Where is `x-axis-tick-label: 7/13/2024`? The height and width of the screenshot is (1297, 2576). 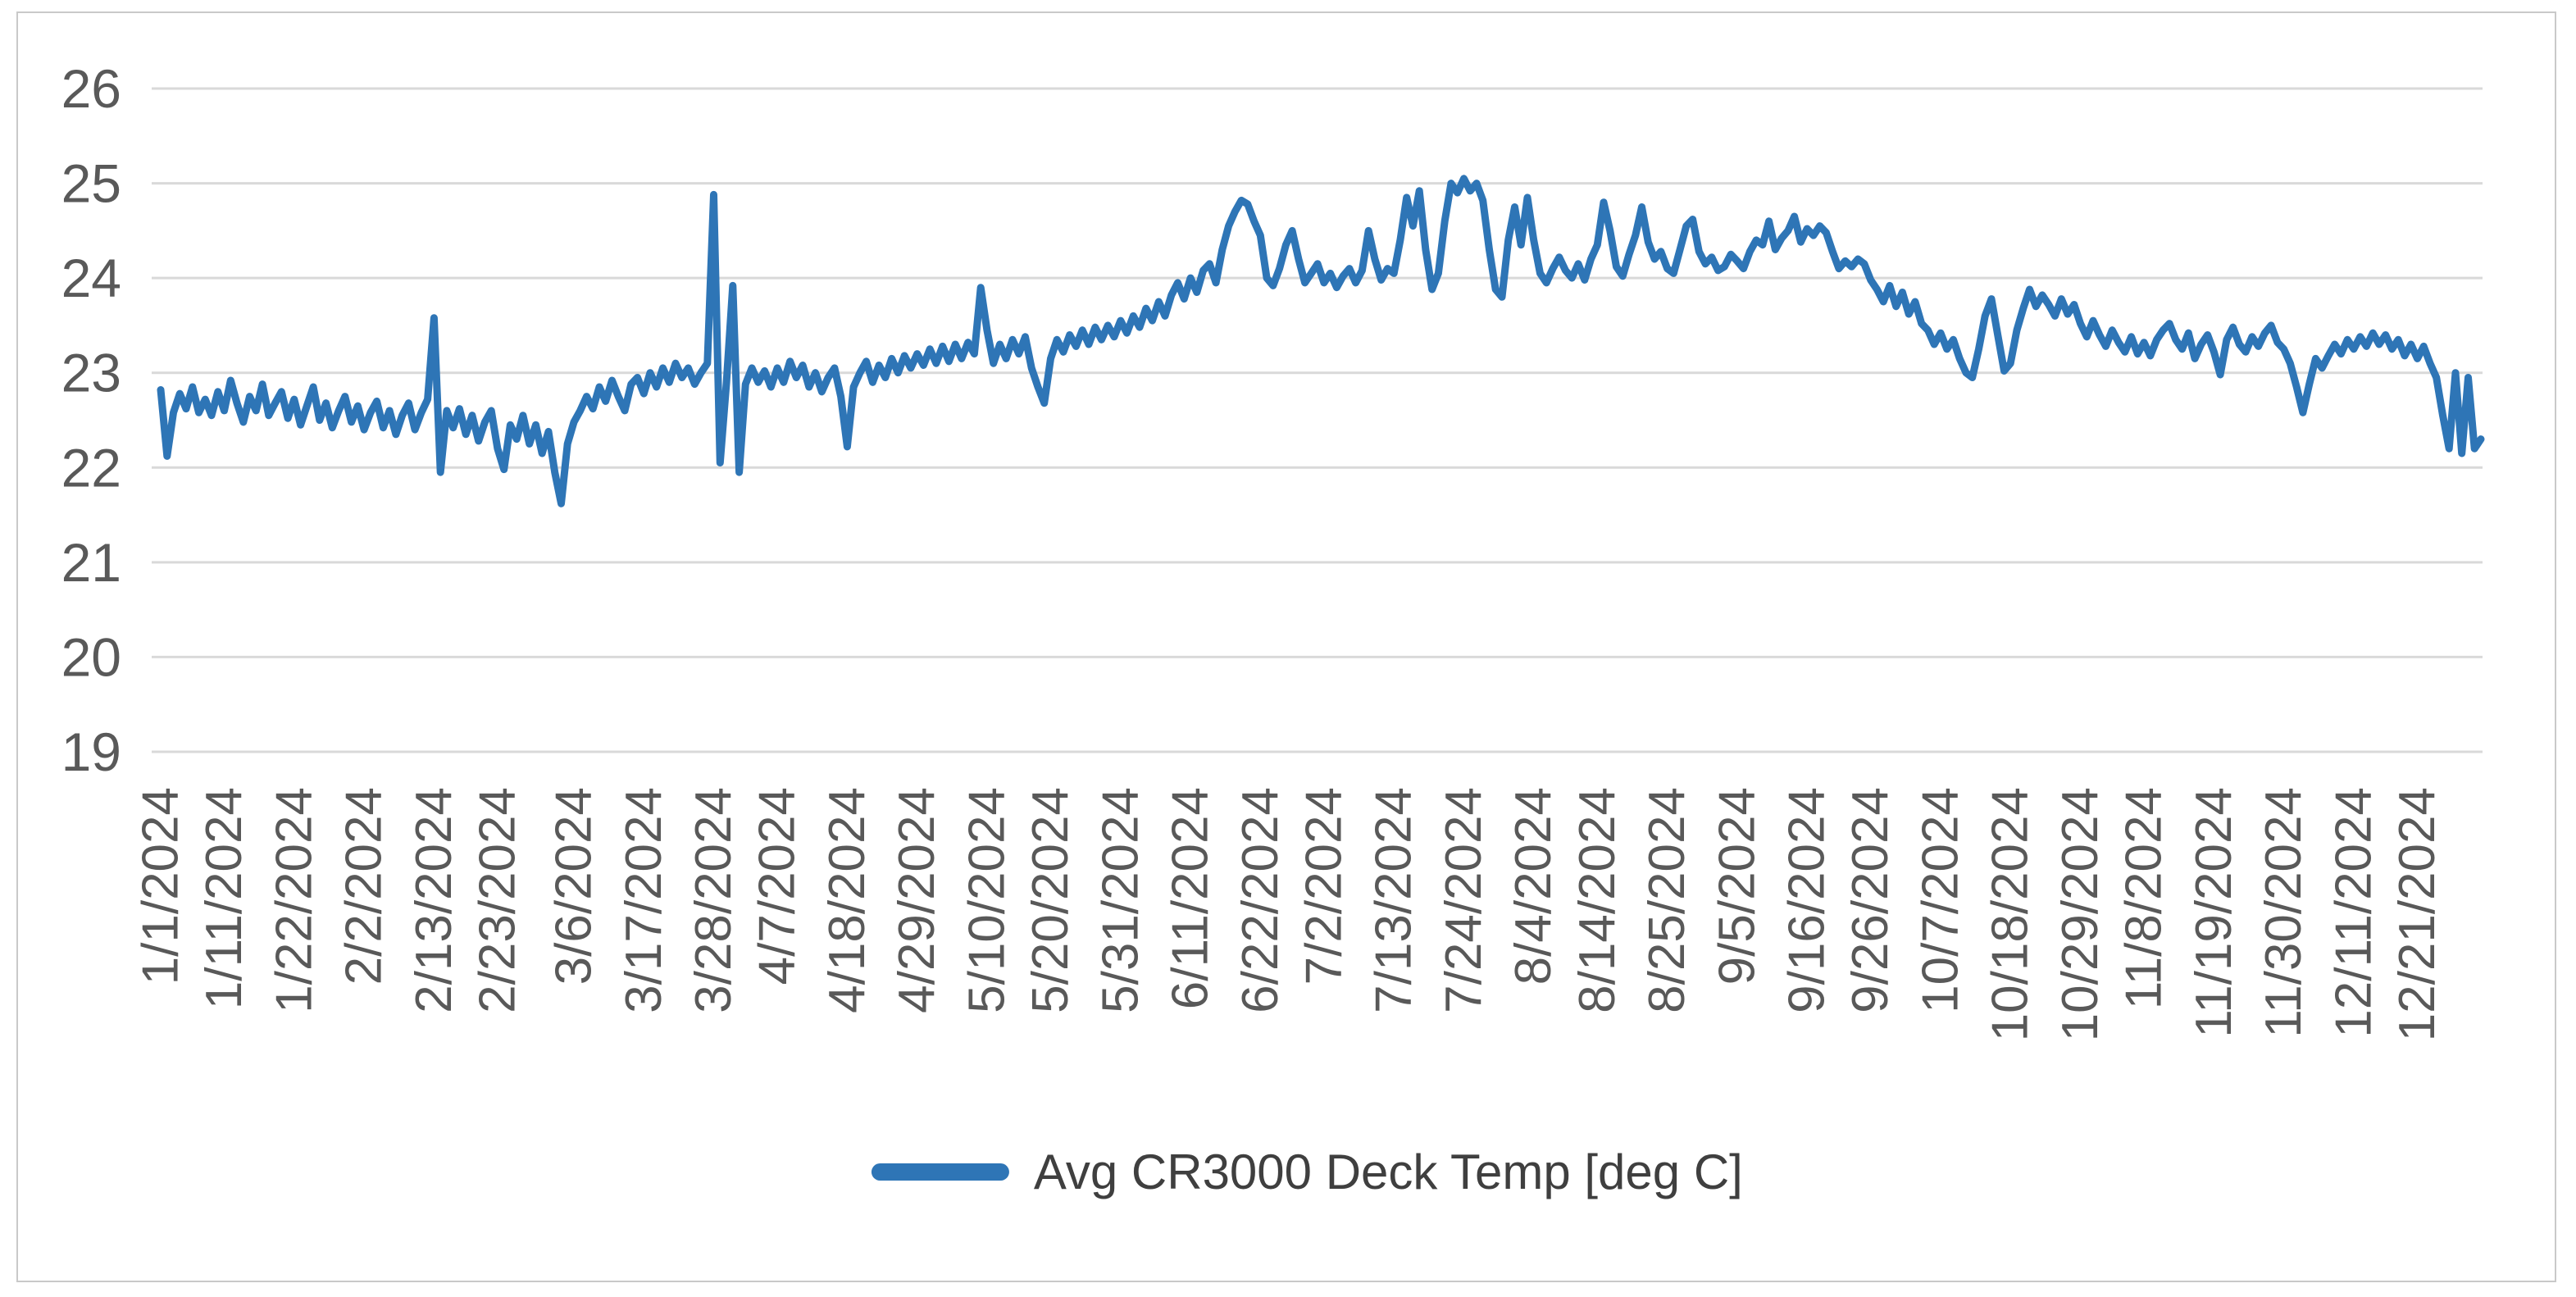 x-axis-tick-label: 7/13/2024 is located at coordinates (1394, 900).